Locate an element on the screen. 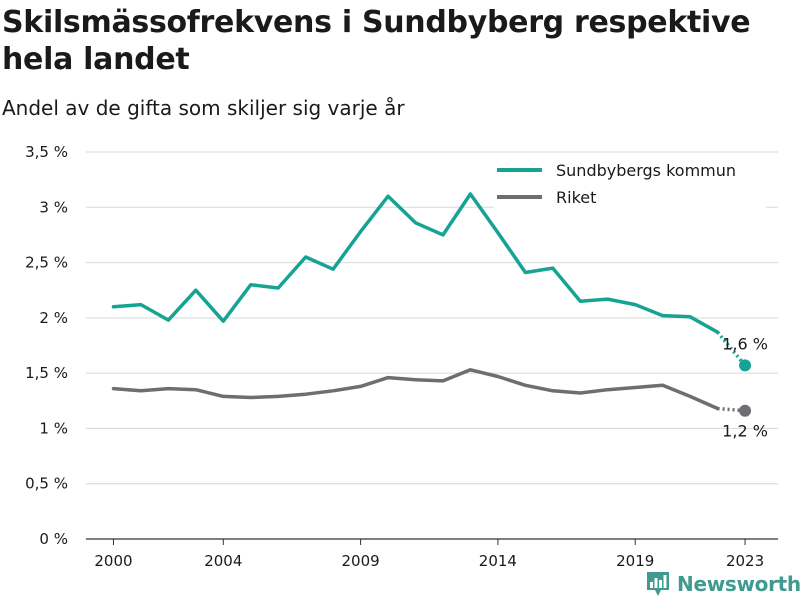 This screenshot has height=600, width=800. newsworthy-logo: Newsworthy is located at coordinates (722, 584).